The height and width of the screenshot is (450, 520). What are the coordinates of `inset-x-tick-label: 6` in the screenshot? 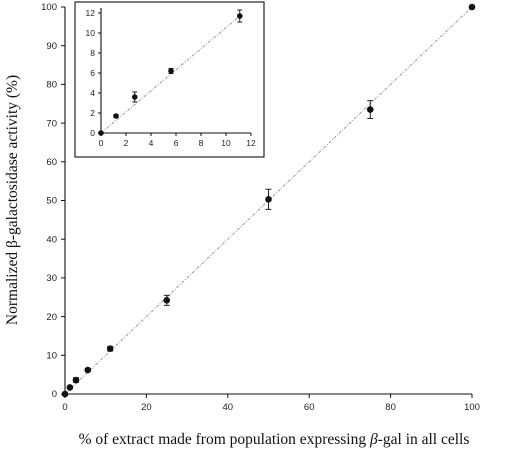 It's located at (176, 143).